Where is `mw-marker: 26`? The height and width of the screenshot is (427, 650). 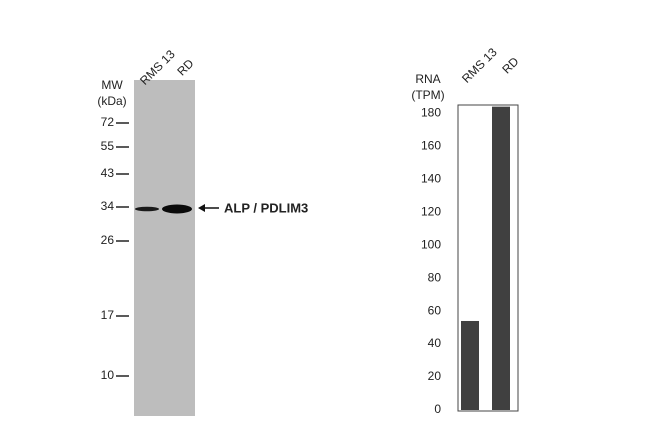
mw-marker: 26 is located at coordinates (108, 240).